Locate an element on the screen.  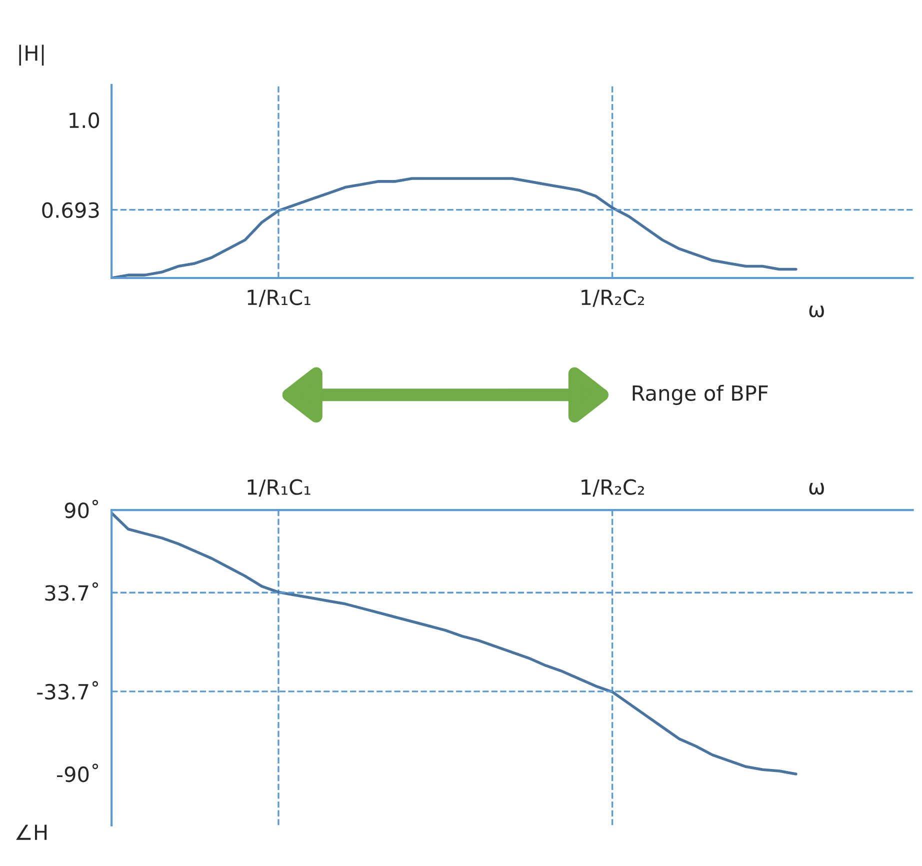
y-tick-label: 0.693 is located at coordinates (70, 210).